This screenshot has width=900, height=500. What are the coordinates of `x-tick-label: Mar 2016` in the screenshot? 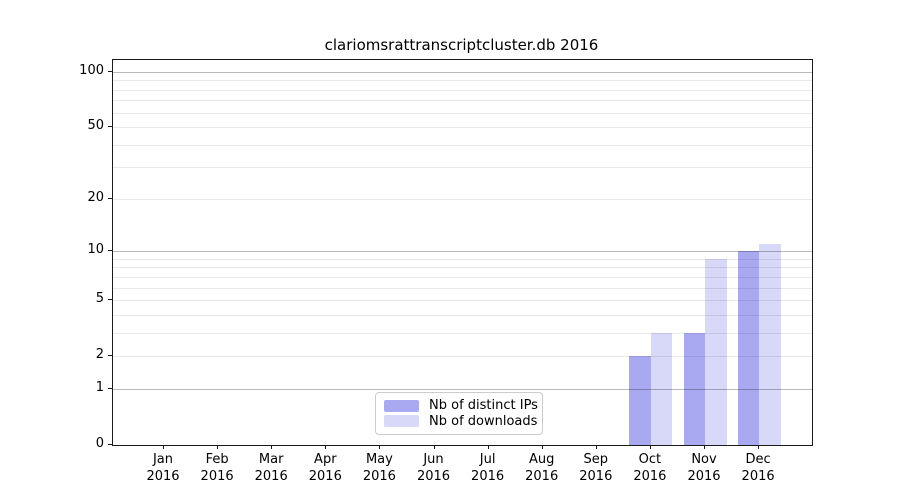 It's located at (271, 468).